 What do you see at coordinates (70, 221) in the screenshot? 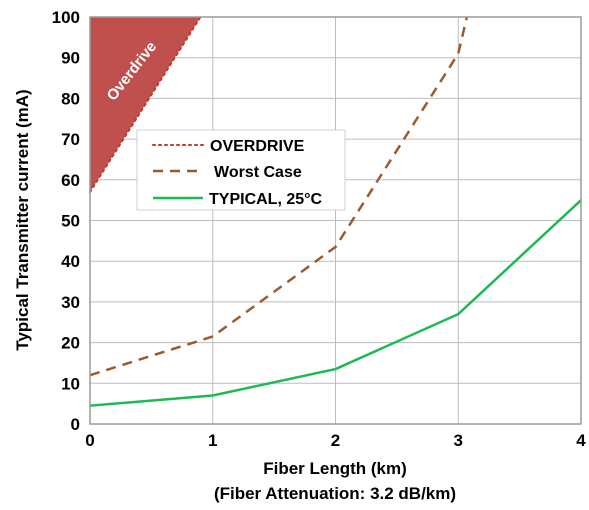
I see `y-tick-label: 50` at bounding box center [70, 221].